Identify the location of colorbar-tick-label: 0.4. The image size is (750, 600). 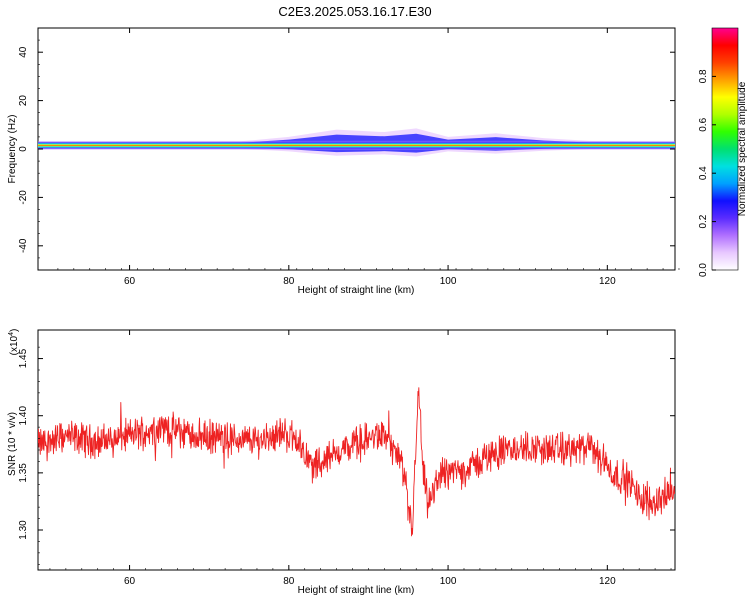
(703, 173).